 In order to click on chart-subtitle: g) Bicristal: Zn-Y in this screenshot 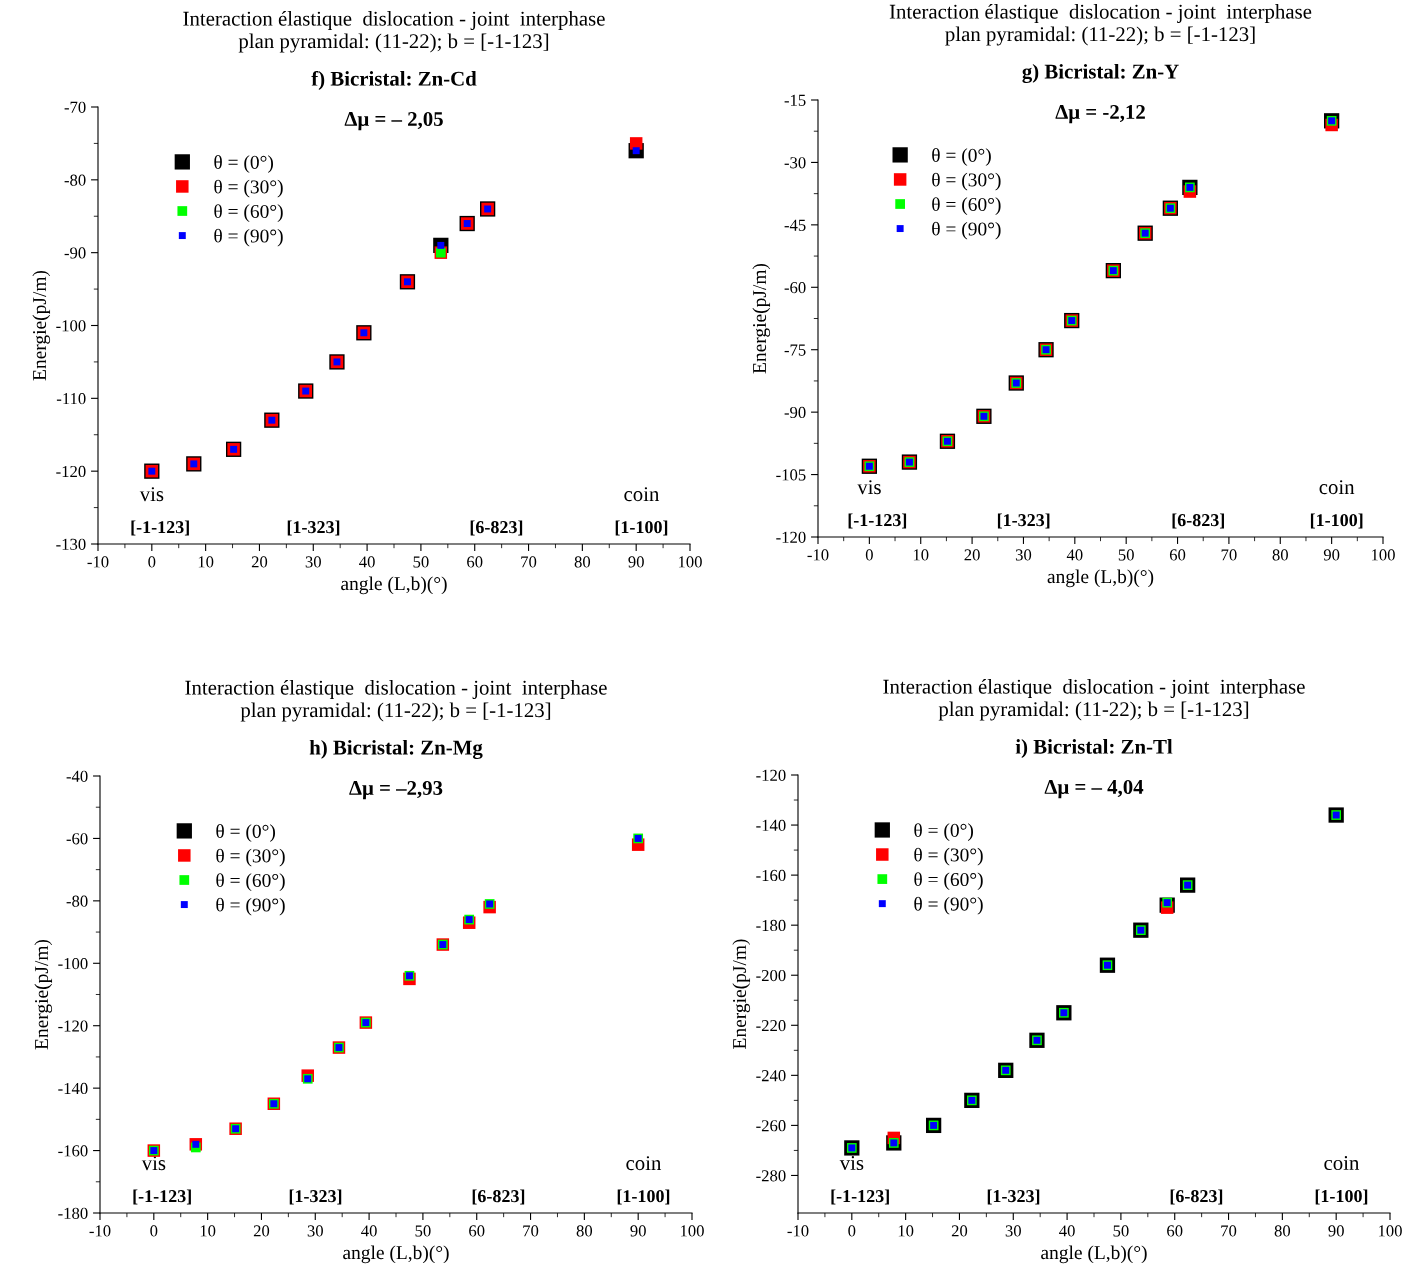, I will do `click(1100, 73)`.